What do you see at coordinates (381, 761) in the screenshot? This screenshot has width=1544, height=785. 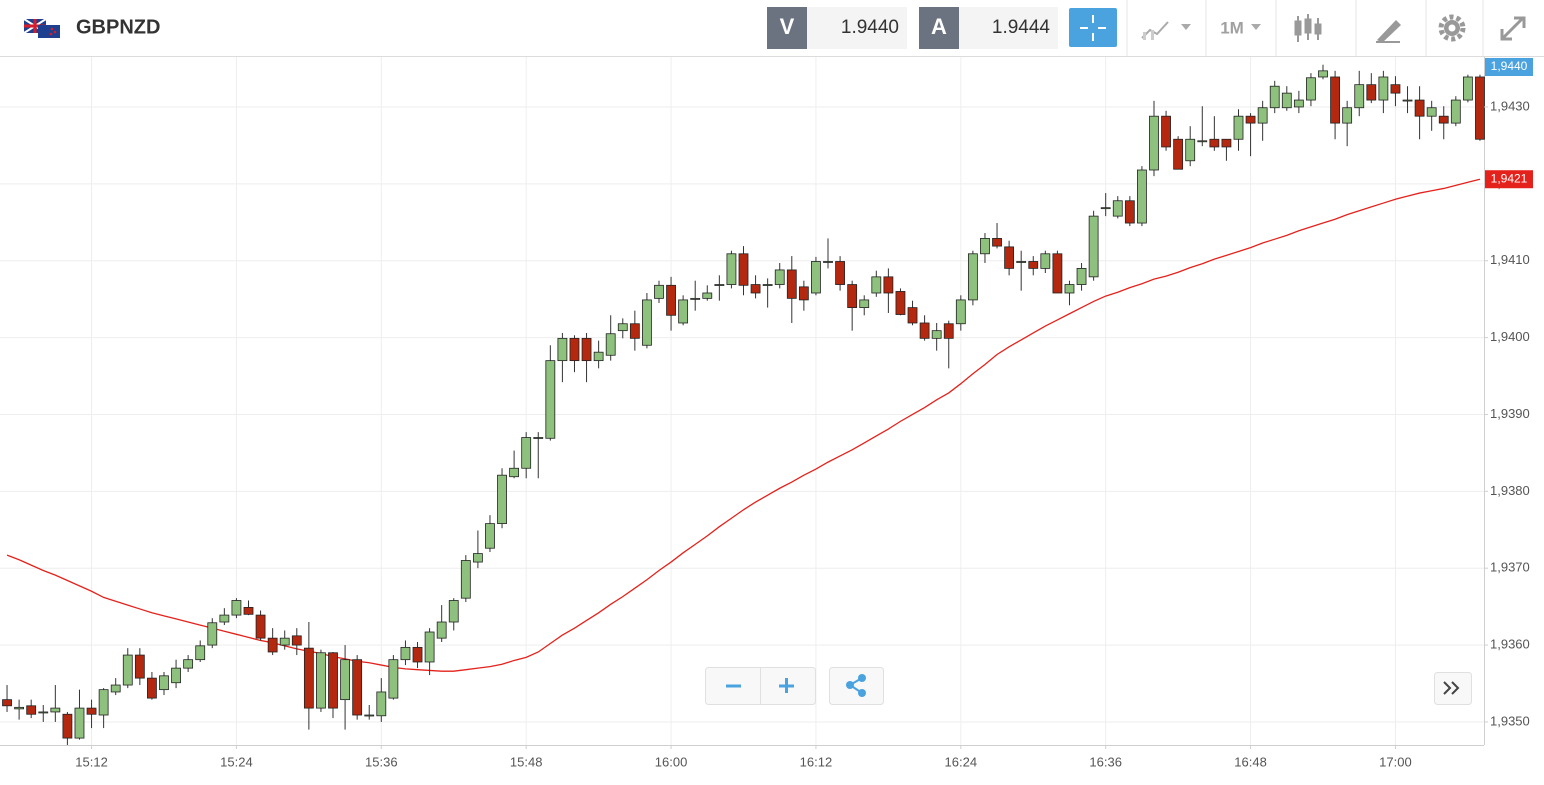 I see `x-tick-label: 15:36` at bounding box center [381, 761].